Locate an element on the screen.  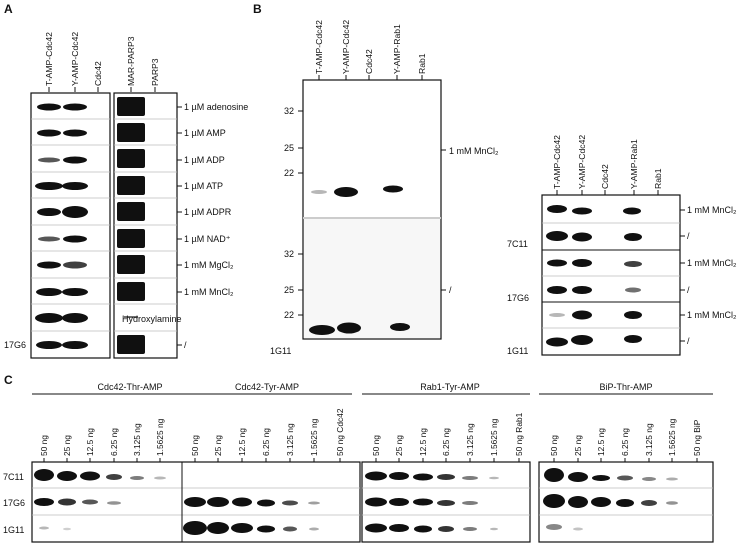
panel-b-right-antibody-label: 17G6 is located at coordinates (518, 298).